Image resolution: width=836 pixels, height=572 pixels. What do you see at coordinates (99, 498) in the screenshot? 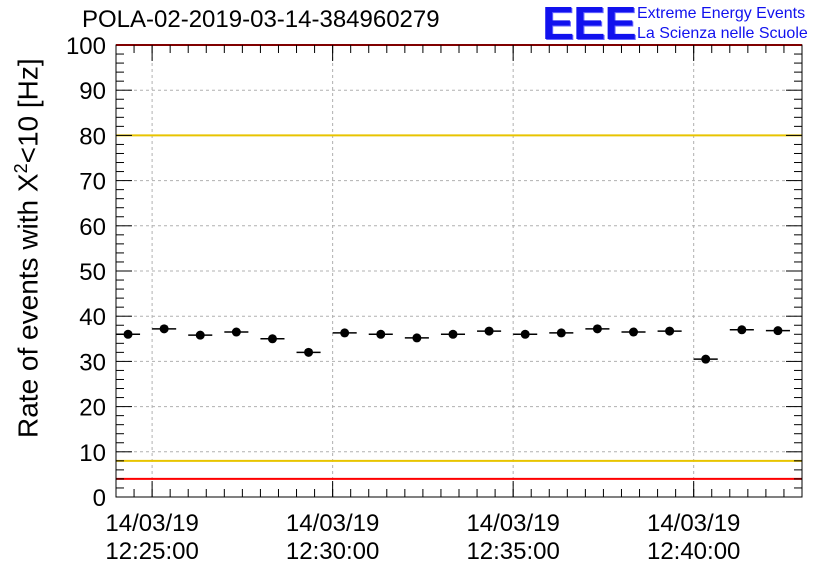
I see `y-tick-label: 0` at bounding box center [99, 498].